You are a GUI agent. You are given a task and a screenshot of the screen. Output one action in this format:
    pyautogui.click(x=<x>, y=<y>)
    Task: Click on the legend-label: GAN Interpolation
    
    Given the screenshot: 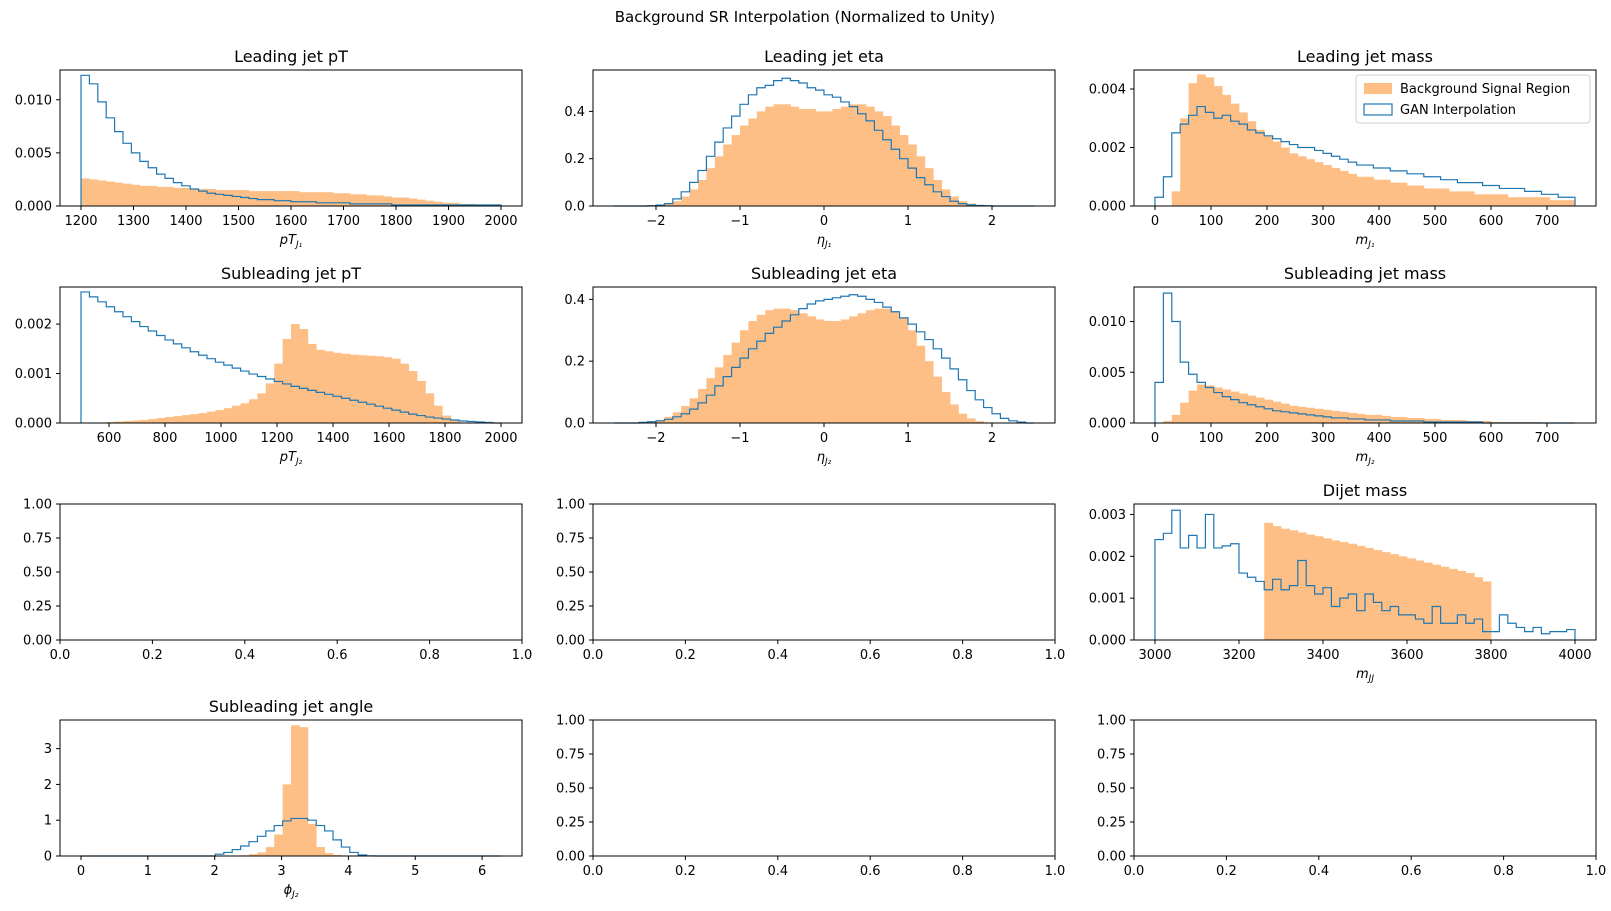 What is the action you would take?
    pyautogui.click(x=1458, y=110)
    